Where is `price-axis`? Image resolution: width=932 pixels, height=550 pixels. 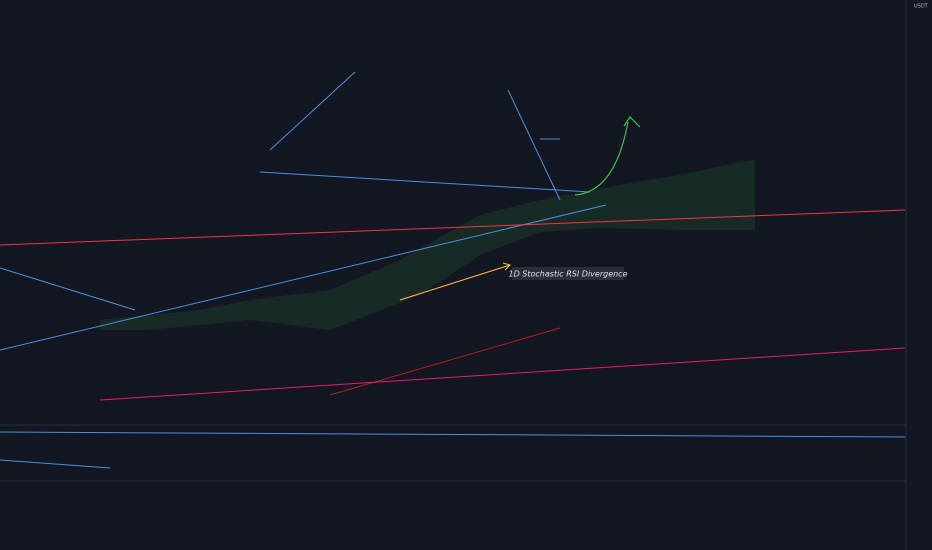 price-axis is located at coordinates (919, 275).